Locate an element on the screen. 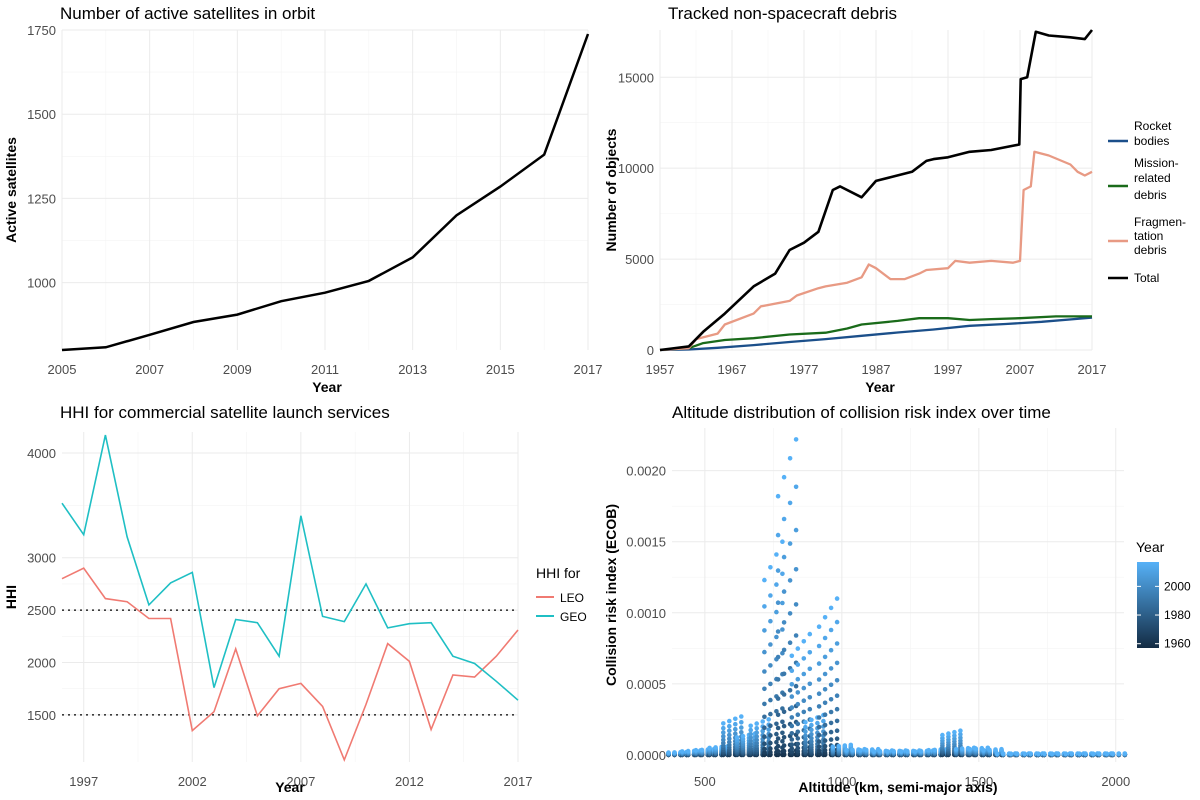 Image resolution: width=1200 pixels, height=800 pixels. x-tick-label: 2015 is located at coordinates (500, 369).